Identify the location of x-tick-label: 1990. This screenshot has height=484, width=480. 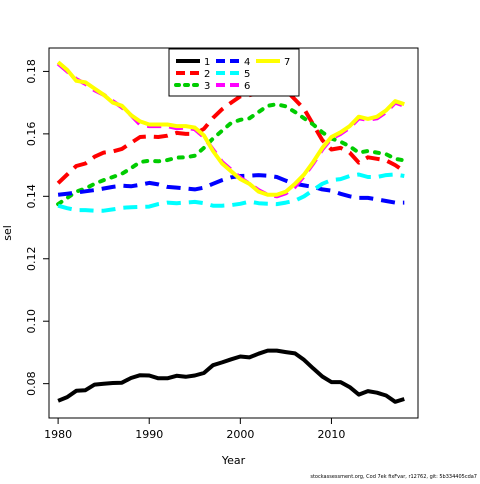
(149, 434).